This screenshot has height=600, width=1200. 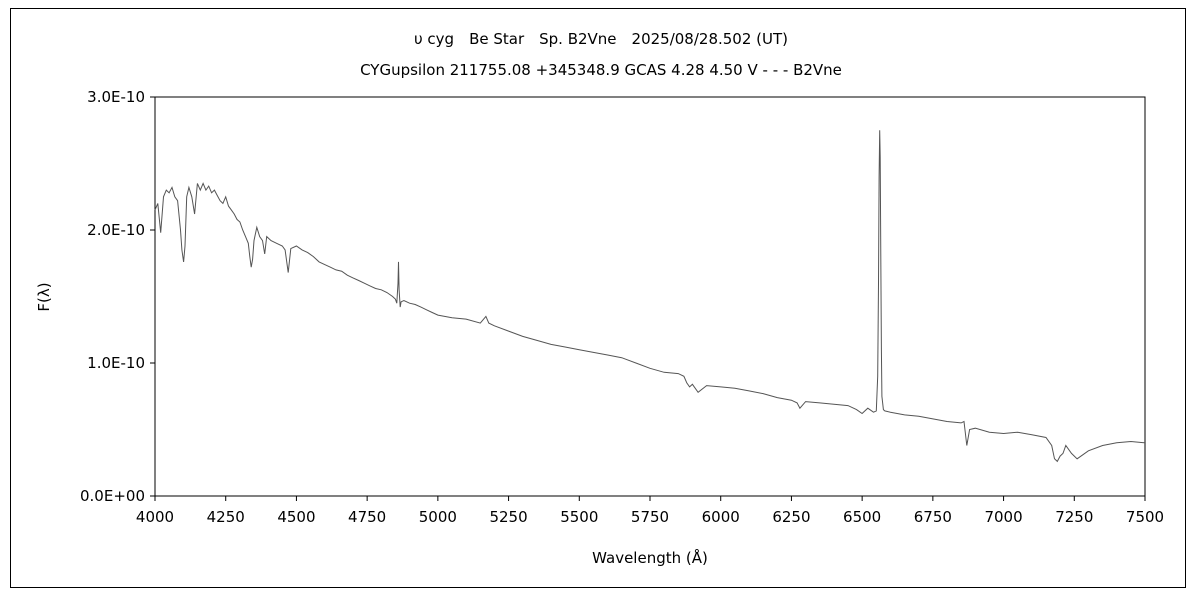 What do you see at coordinates (367, 517) in the screenshot?
I see `x-tick-label: 4750` at bounding box center [367, 517].